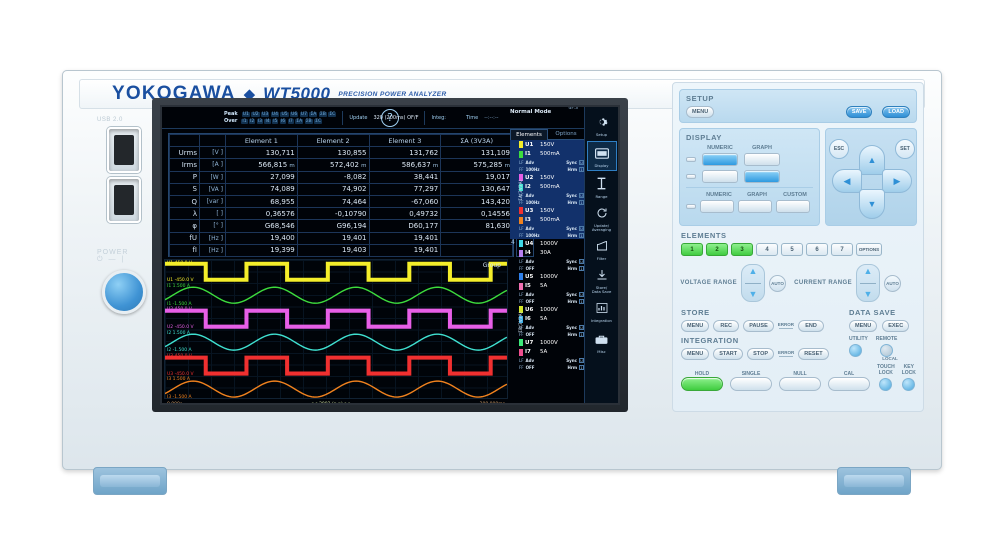 This screenshot has height=540, width=1000. What do you see at coordinates (551, 221) in the screenshot?
I see `element-row-I3: I3 500mA` at bounding box center [551, 221].